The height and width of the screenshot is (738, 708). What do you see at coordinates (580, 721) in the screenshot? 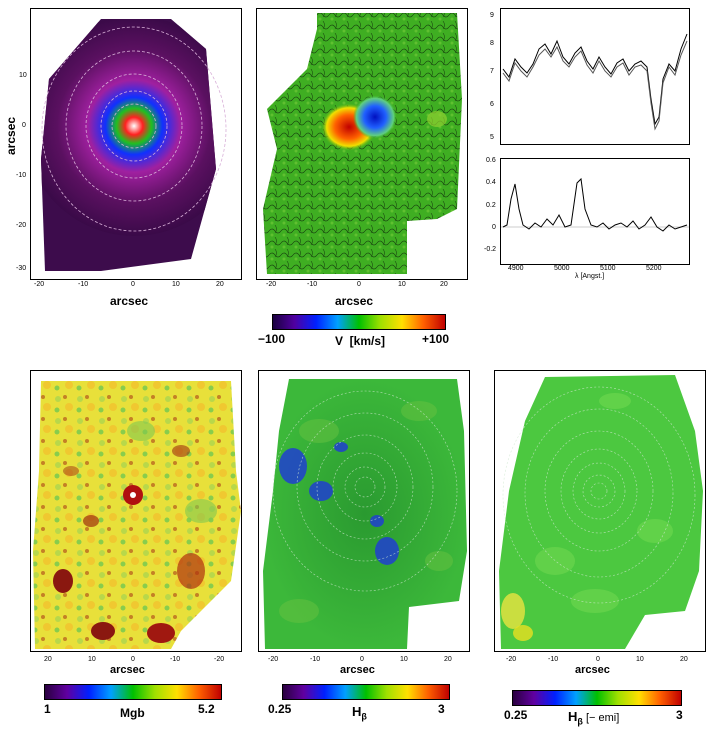
I see `hbe-cbar-label-sub: β` at bounding box center [580, 721].